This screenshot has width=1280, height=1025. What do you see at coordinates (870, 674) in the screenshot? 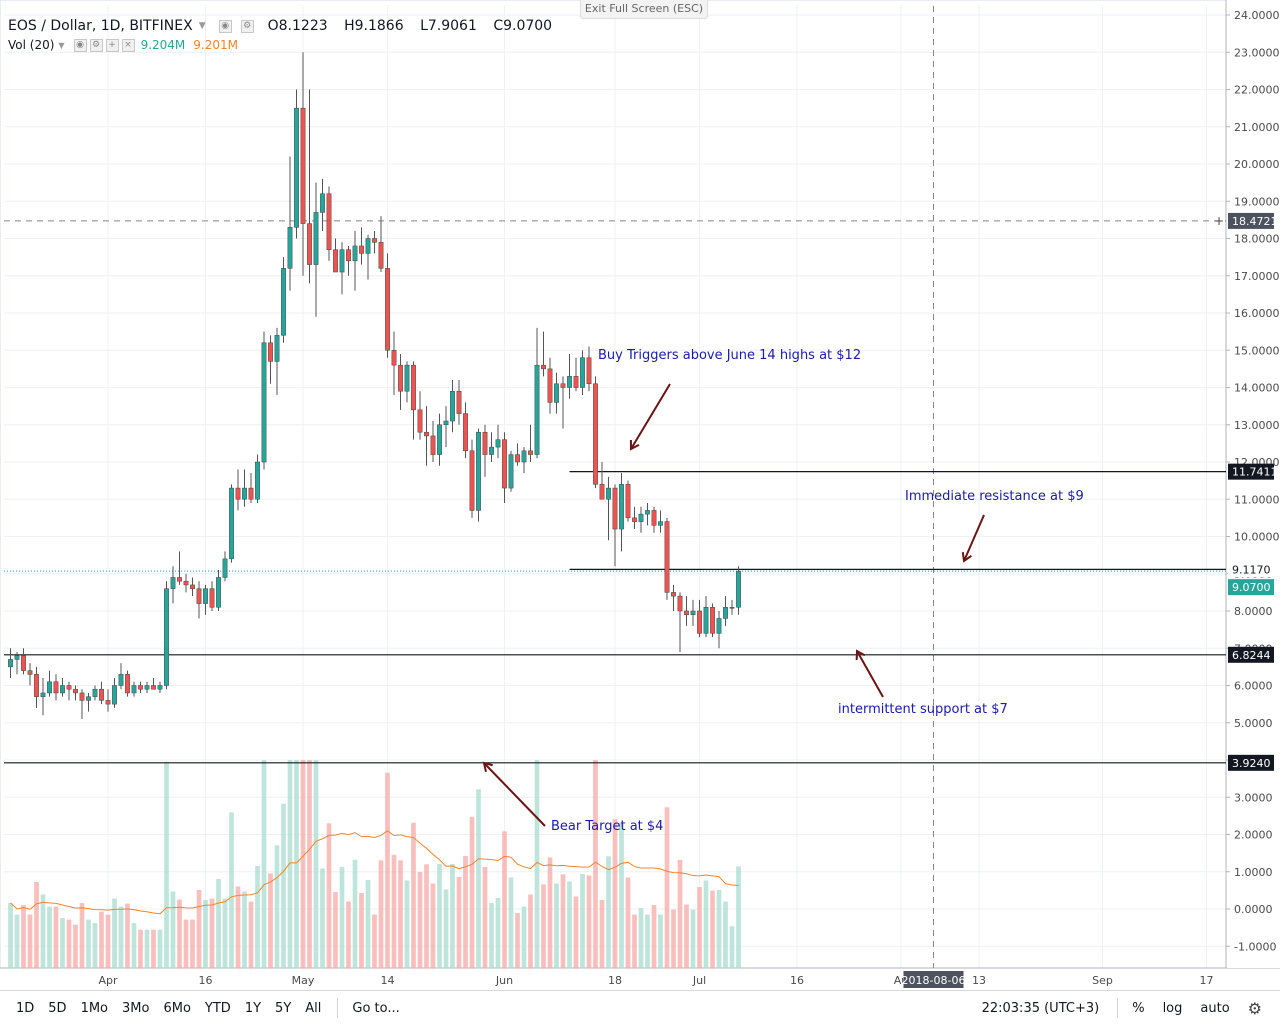
I see `annotation-arrow-line` at bounding box center [870, 674].